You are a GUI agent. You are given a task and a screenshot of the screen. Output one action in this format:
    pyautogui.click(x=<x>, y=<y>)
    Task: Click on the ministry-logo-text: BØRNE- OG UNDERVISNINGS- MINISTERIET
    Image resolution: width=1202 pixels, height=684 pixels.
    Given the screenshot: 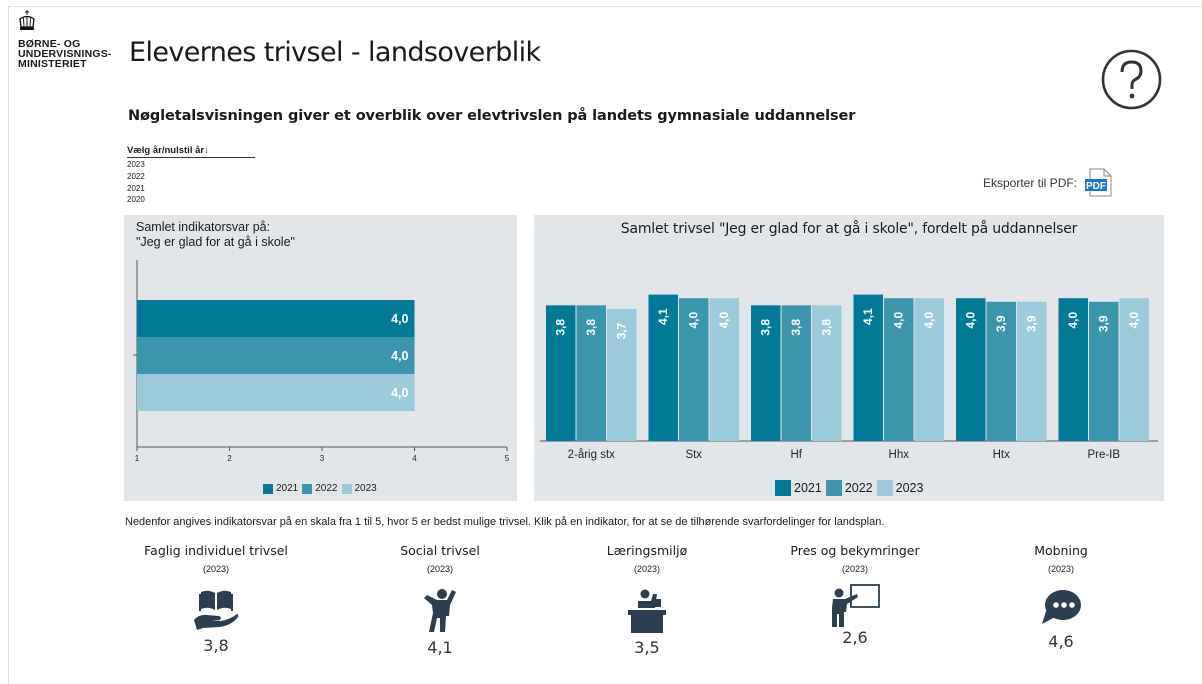 What is the action you would take?
    pyautogui.click(x=65, y=54)
    